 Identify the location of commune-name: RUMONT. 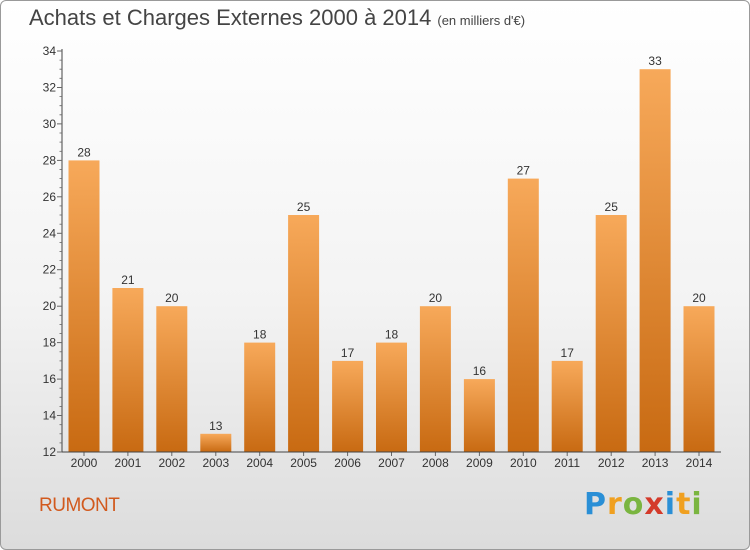
(79, 505).